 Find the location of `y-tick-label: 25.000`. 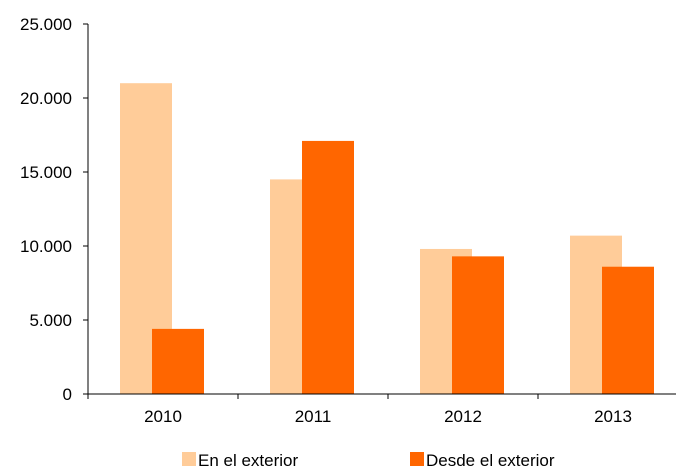

y-tick-label: 25.000 is located at coordinates (46, 24).